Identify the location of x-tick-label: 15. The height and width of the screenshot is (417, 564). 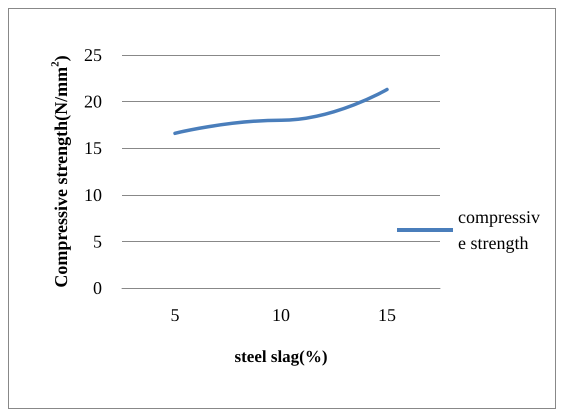
(387, 315).